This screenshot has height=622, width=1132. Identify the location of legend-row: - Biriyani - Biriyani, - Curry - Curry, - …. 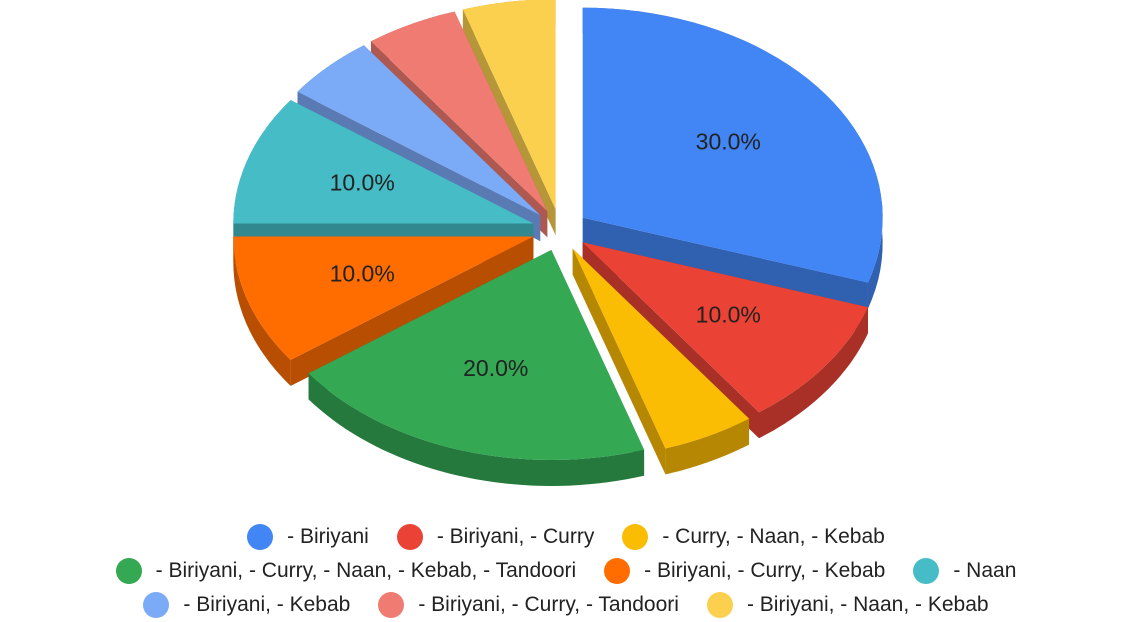
(566, 537).